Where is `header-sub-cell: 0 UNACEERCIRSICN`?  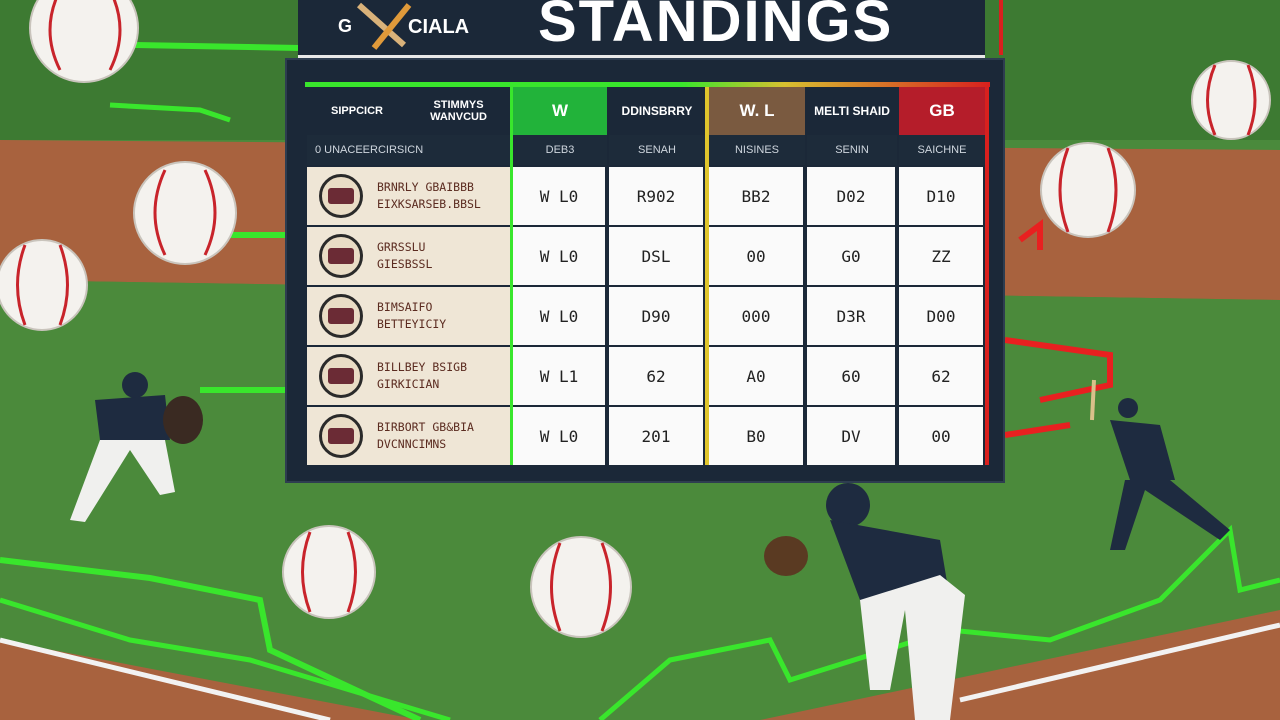 header-sub-cell: 0 UNACEERCIRSICN is located at coordinates (408, 150).